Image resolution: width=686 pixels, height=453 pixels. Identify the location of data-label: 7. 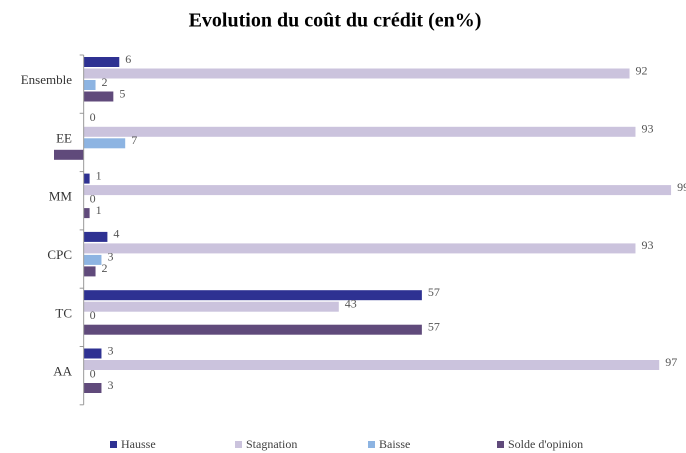
(134, 140).